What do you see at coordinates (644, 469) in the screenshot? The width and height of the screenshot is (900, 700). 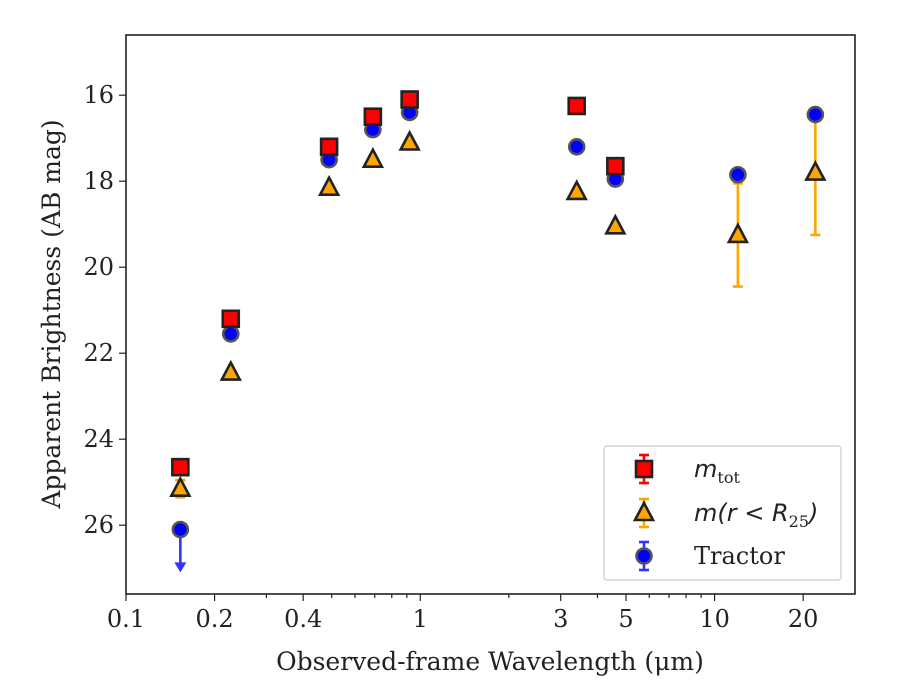 I see `legend-marker-square` at bounding box center [644, 469].